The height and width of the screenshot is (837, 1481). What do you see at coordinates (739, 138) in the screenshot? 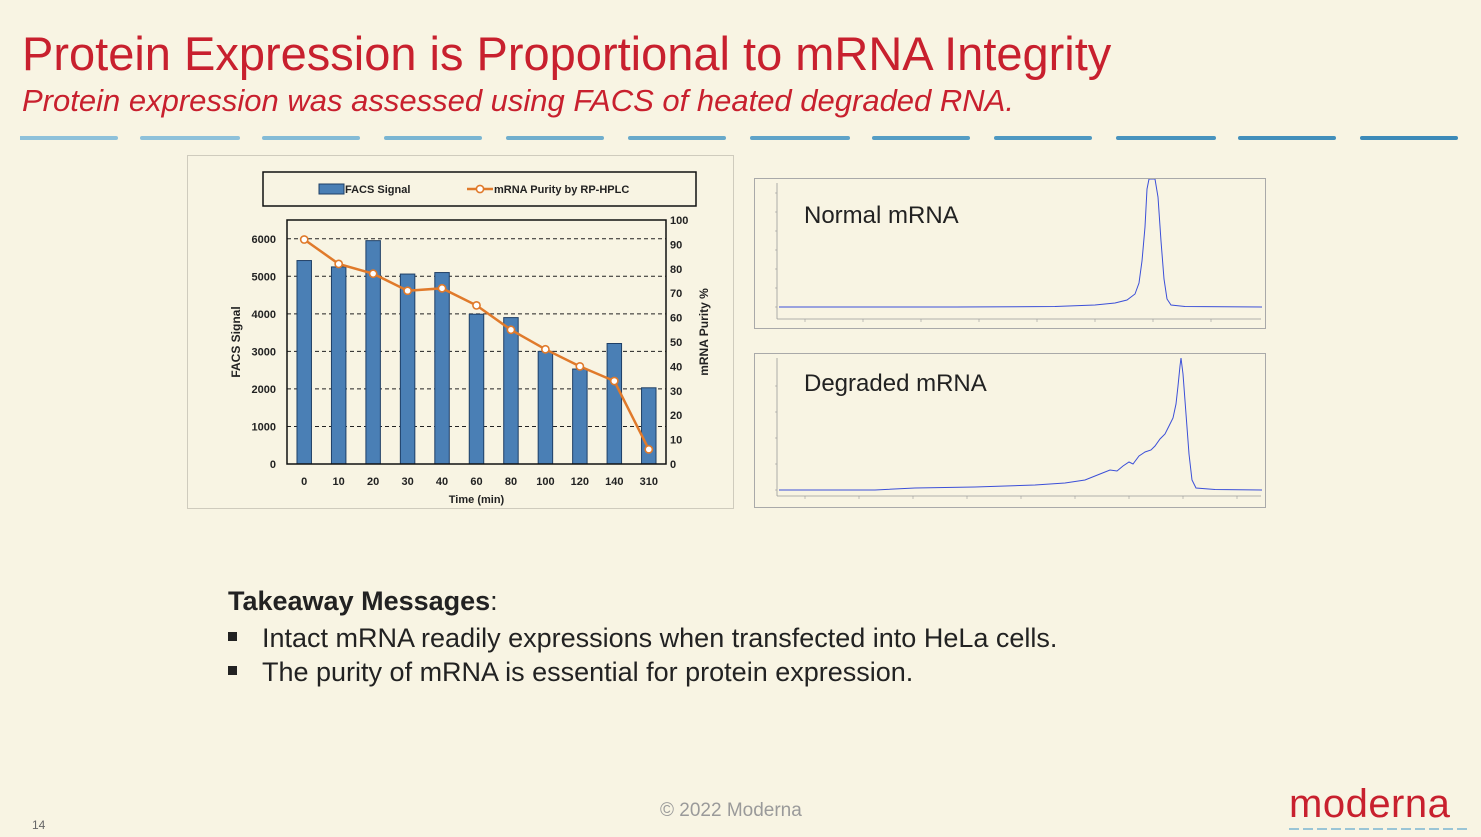
I see `dashed-divider` at bounding box center [739, 138].